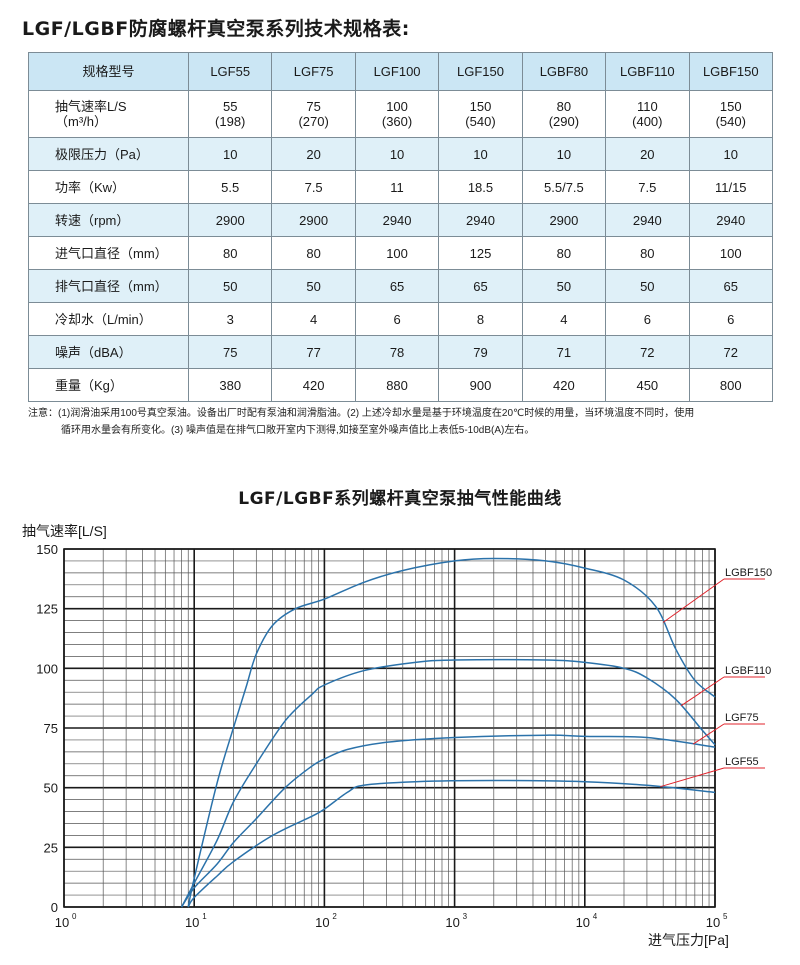 The width and height of the screenshot is (800, 965). Describe the element at coordinates (400, 499) in the screenshot. I see `chart-title: LGF/LGBF系列螺杆真空泵抽气性能曲线` at that location.